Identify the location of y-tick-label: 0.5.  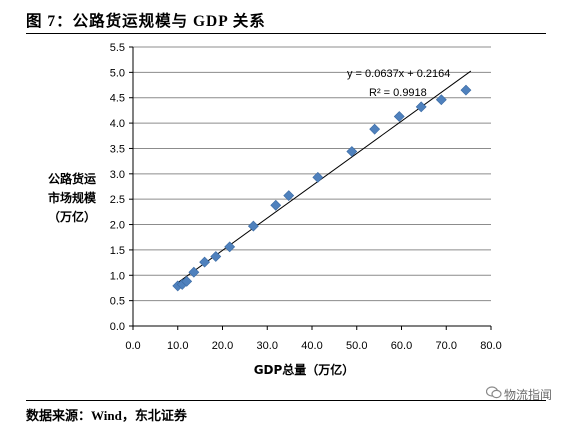
(117, 302).